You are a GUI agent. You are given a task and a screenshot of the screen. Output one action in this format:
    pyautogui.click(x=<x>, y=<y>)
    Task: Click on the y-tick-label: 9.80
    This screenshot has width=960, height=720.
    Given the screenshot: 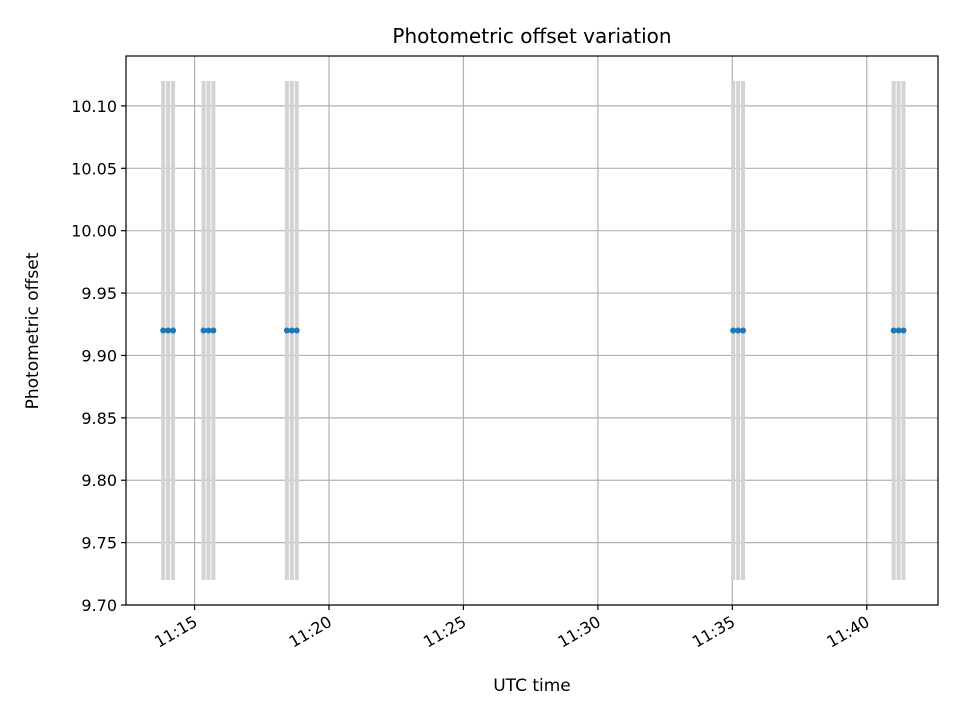 What is the action you would take?
    pyautogui.click(x=99, y=480)
    